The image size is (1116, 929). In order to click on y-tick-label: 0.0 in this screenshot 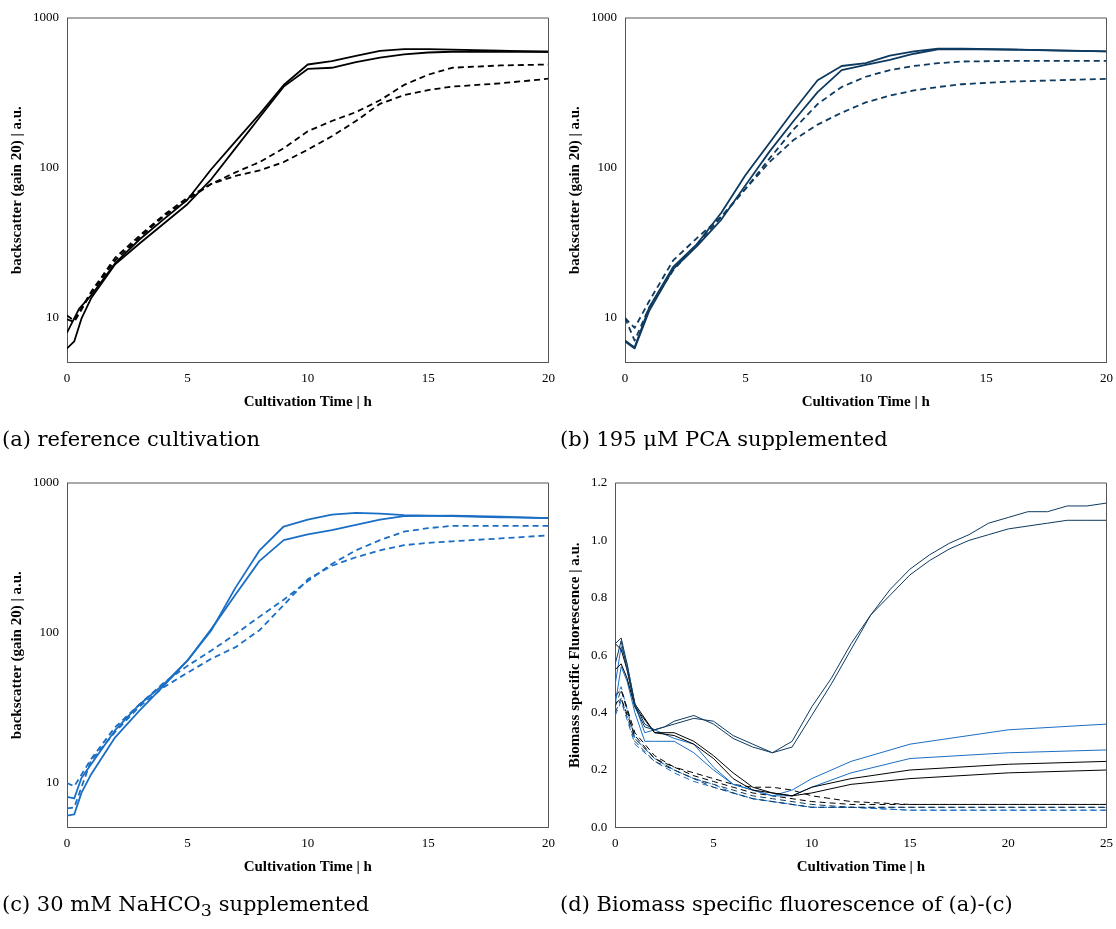, I will do `click(599, 826)`.